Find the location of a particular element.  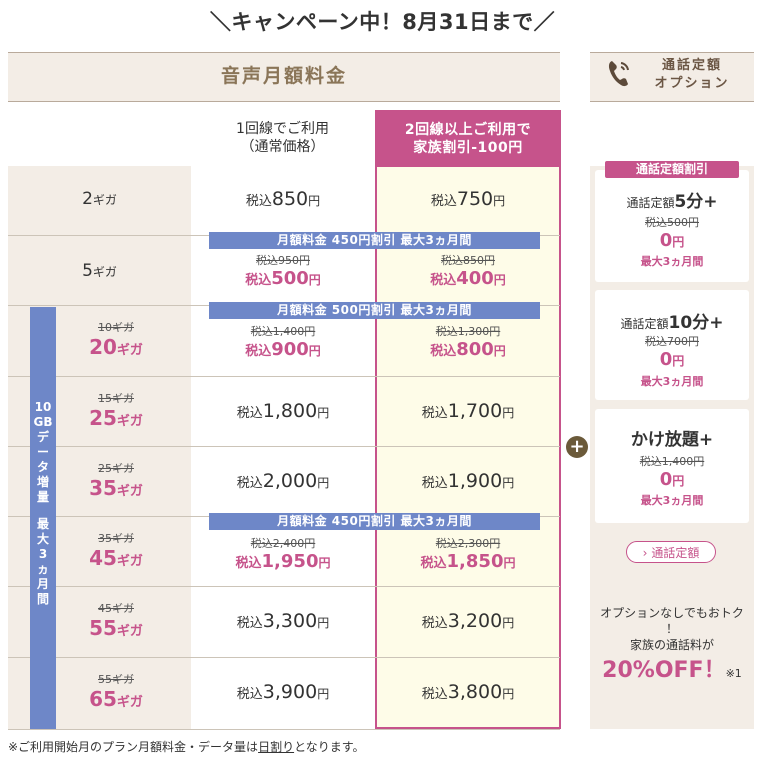

option-10min-title: 通話定額10分+ is located at coordinates (672, 323).